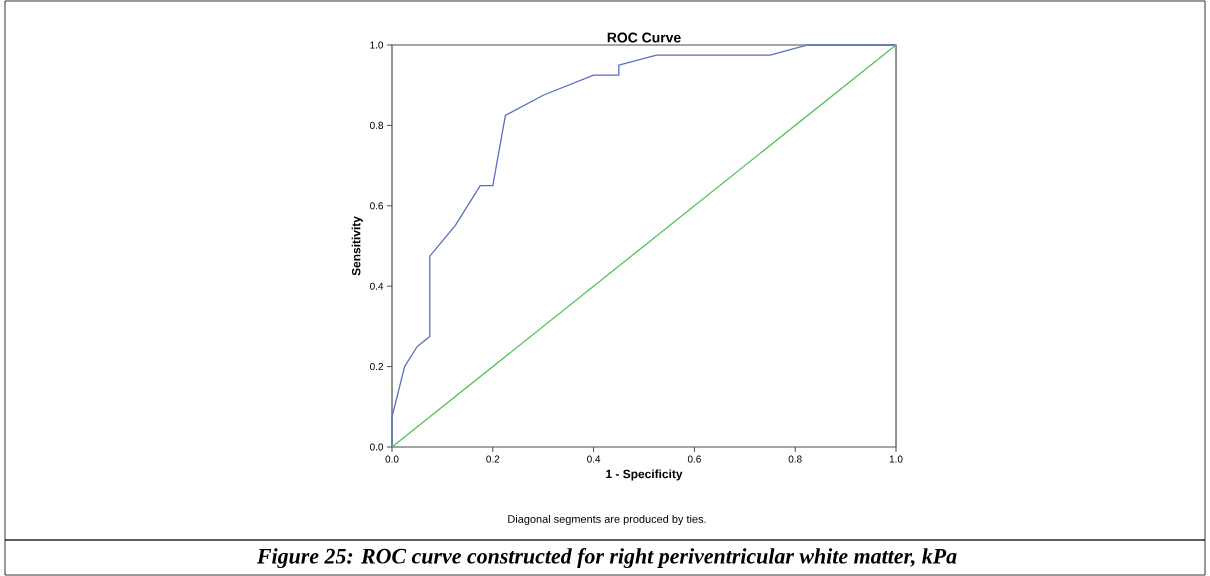 Image resolution: width=1210 pixels, height=576 pixels. What do you see at coordinates (644, 475) in the screenshot?
I see `x-axis-title: 1 - Specificity` at bounding box center [644, 475].